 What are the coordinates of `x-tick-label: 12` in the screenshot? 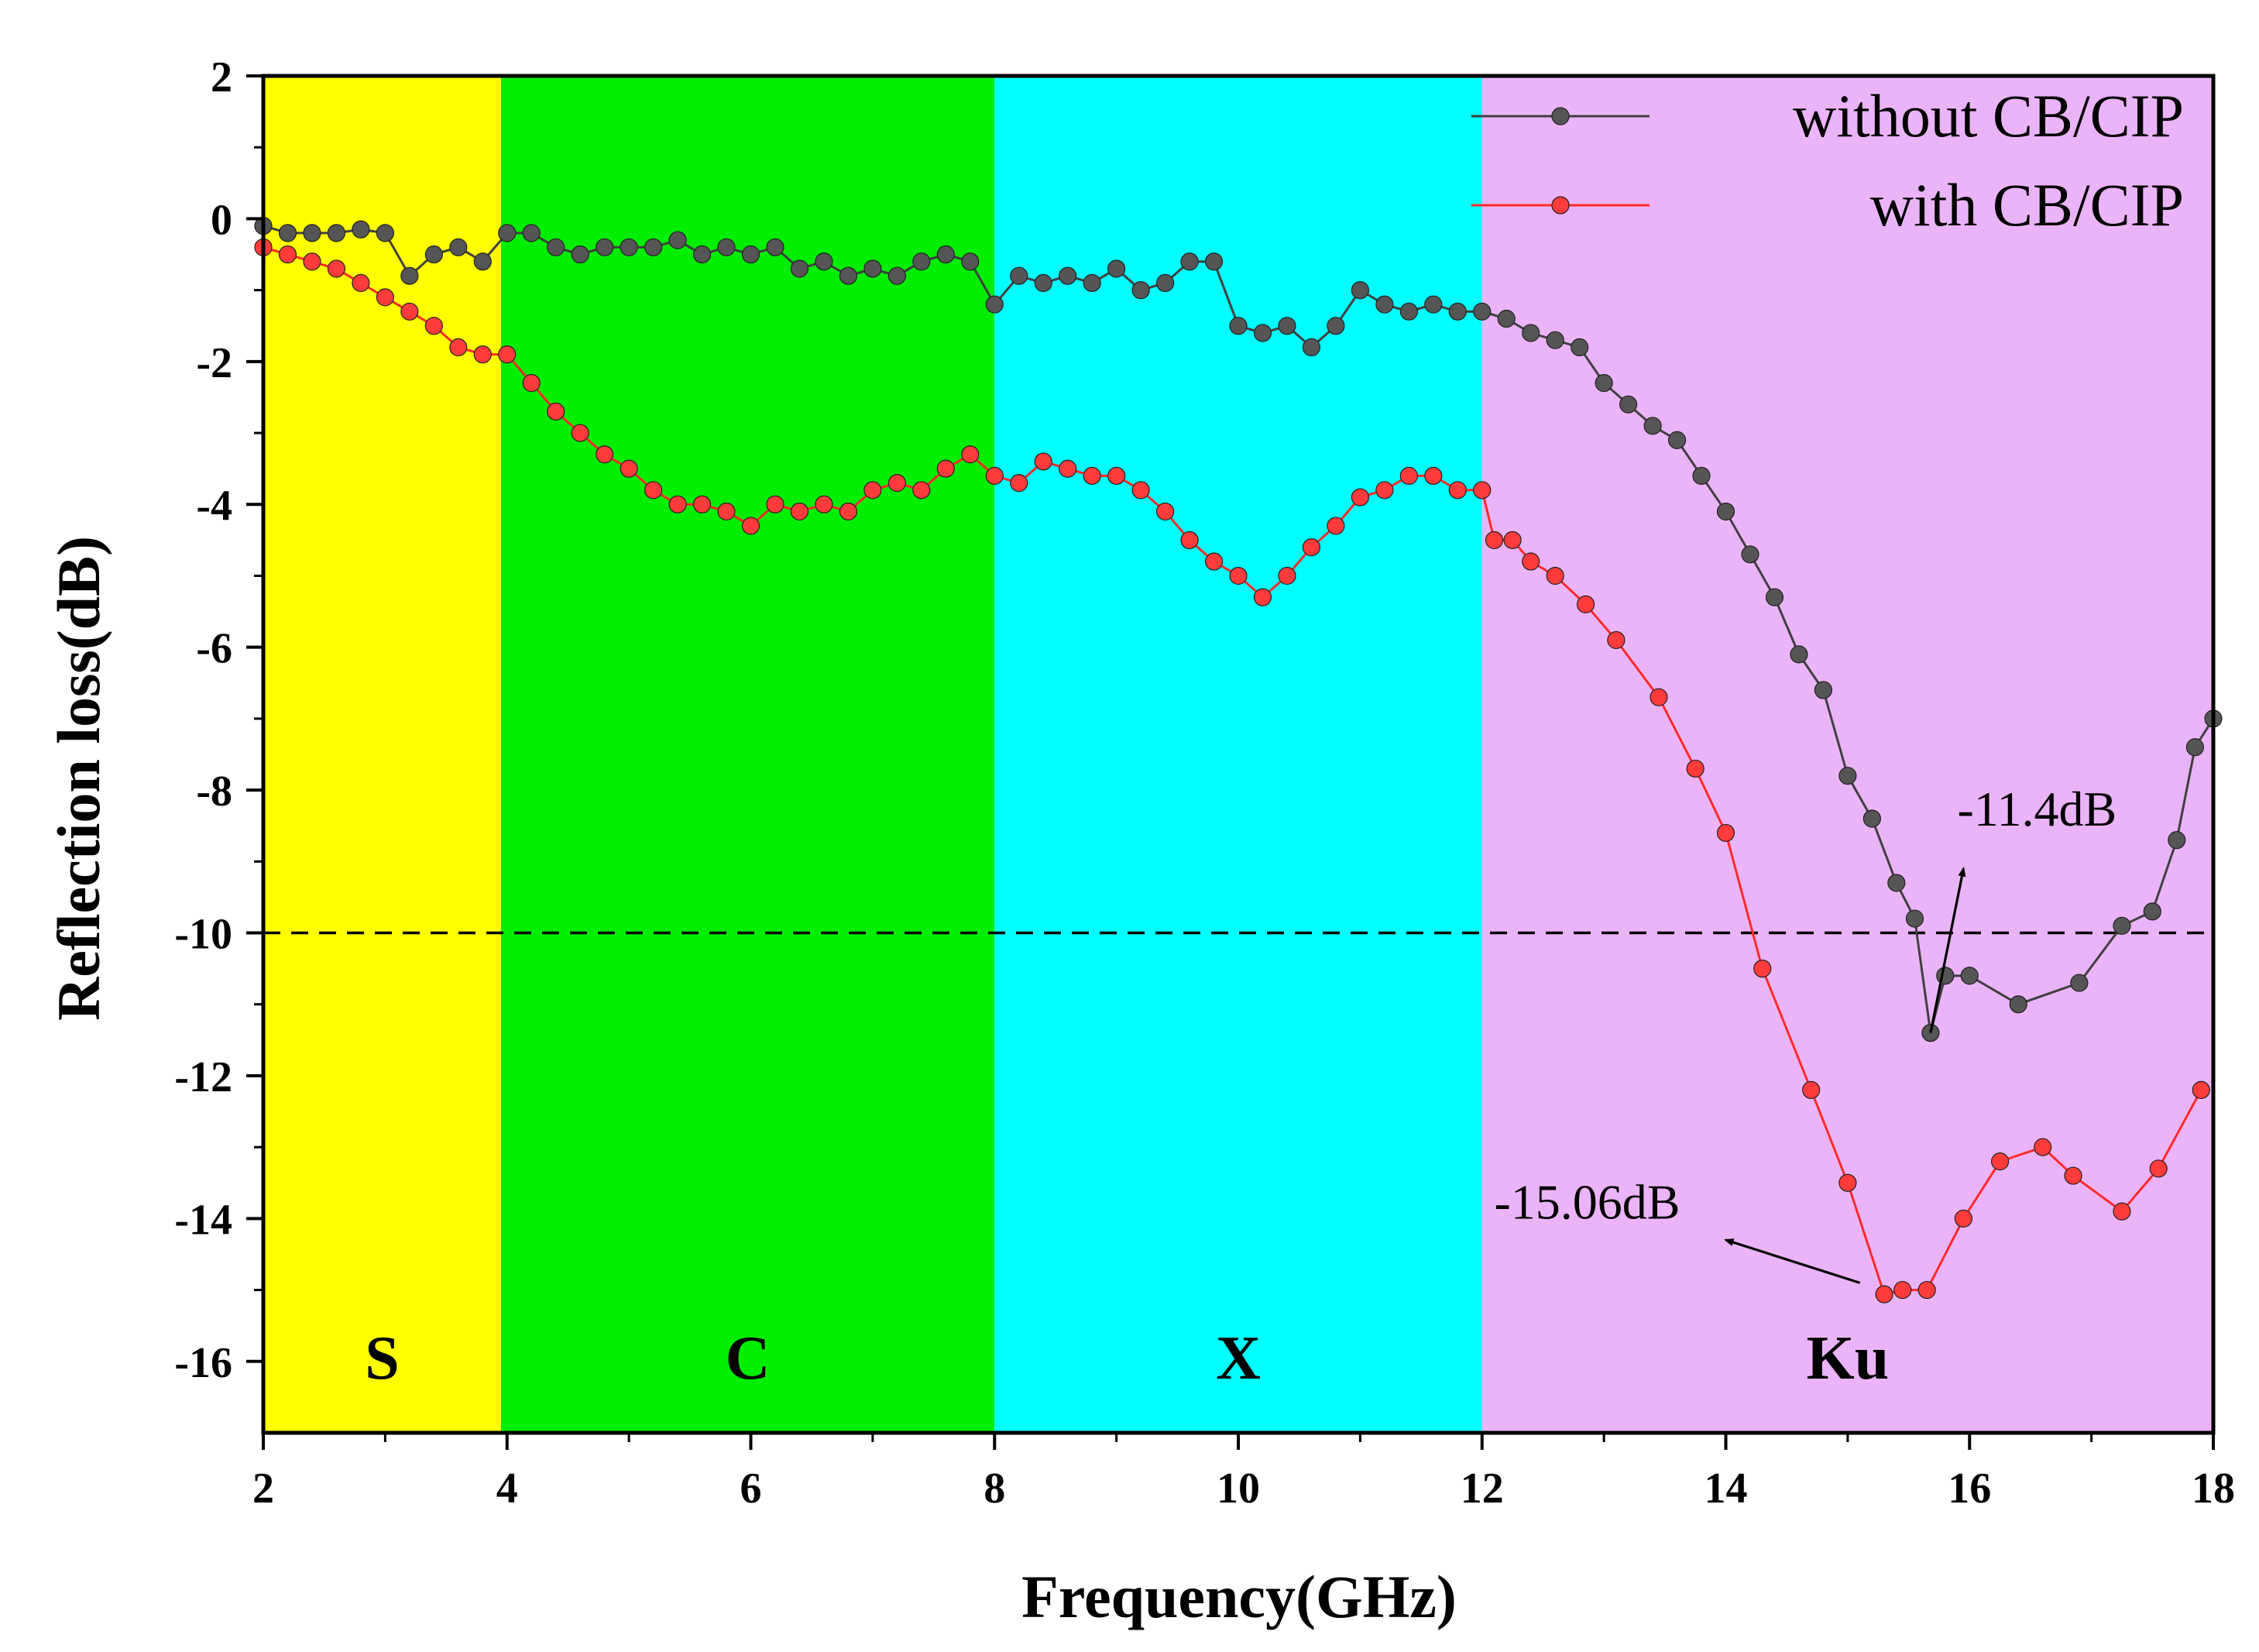 It's located at (1483, 1489).